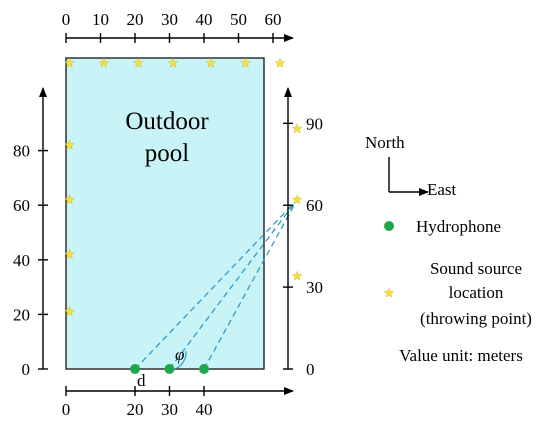 The image size is (550, 426). Describe the element at coordinates (273, 19) in the screenshot. I see `top-x-tick-label: 60` at that location.